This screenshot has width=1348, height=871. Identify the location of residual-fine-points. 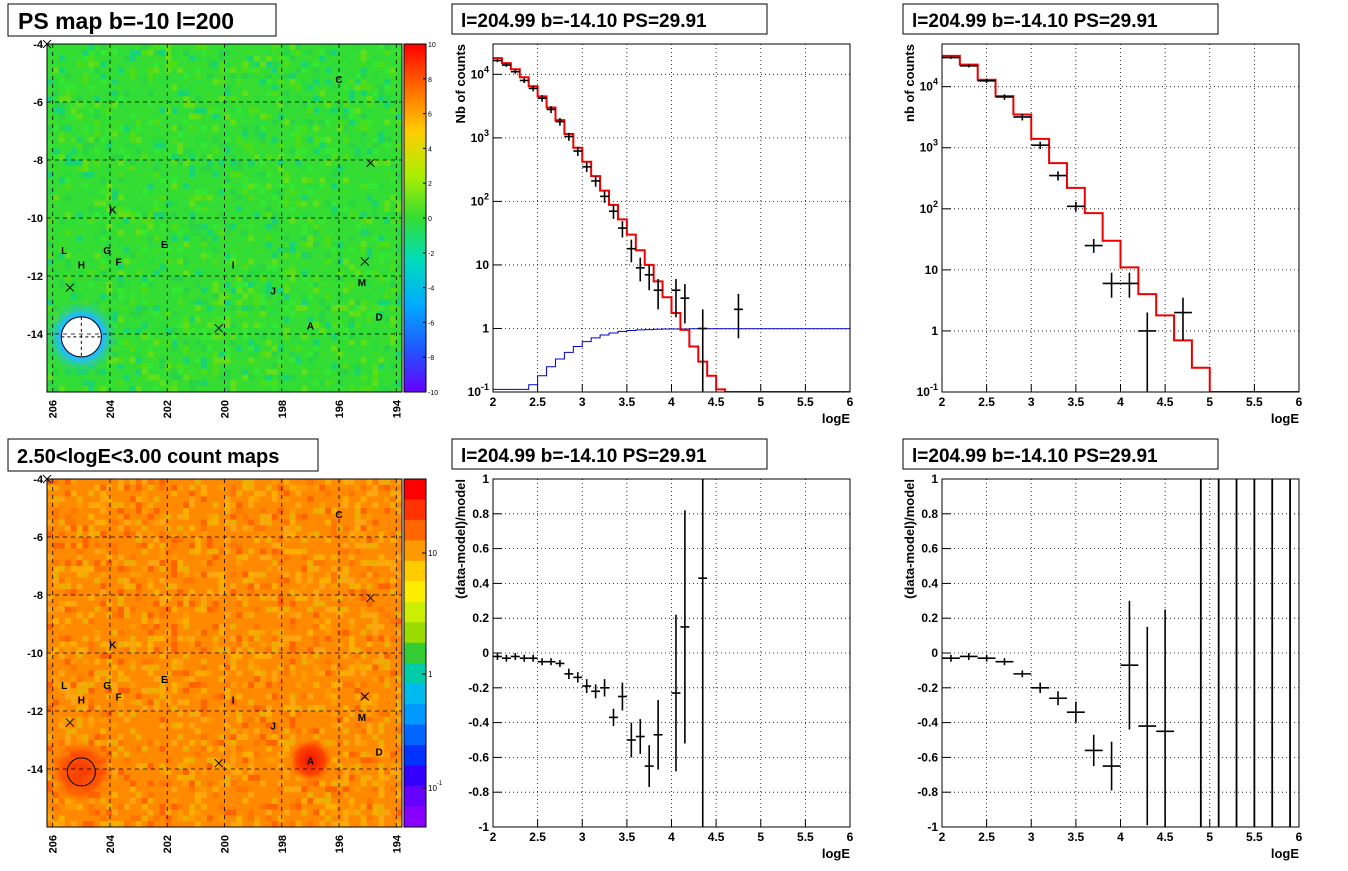
(600, 653).